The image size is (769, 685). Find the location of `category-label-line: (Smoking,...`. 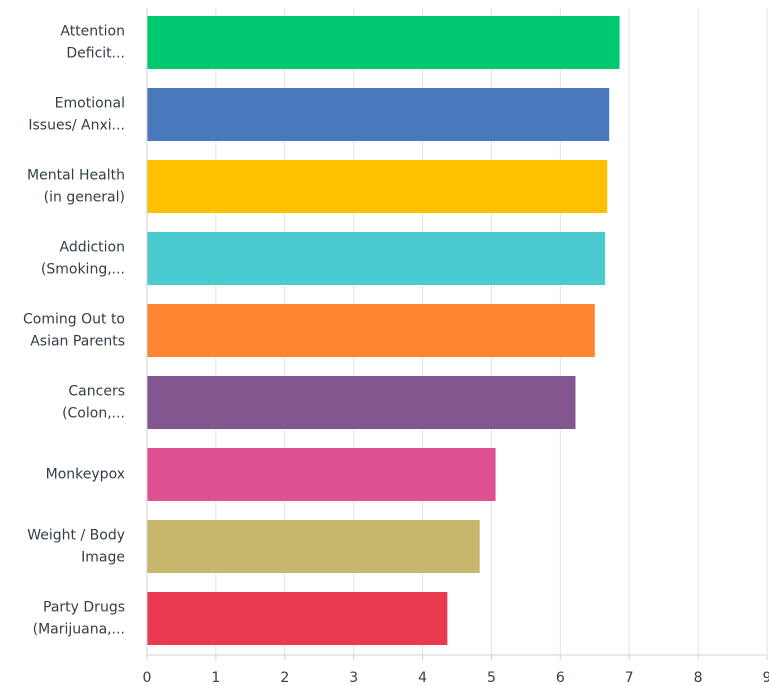

category-label-line: (Smoking,... is located at coordinates (83, 270).